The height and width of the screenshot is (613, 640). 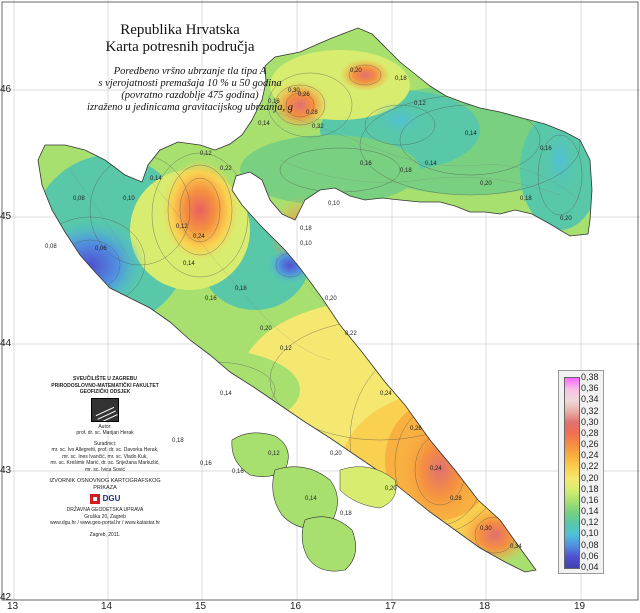 What do you see at coordinates (111, 498) in the screenshot?
I see `dgu-logo-text: DGU` at bounding box center [111, 498].